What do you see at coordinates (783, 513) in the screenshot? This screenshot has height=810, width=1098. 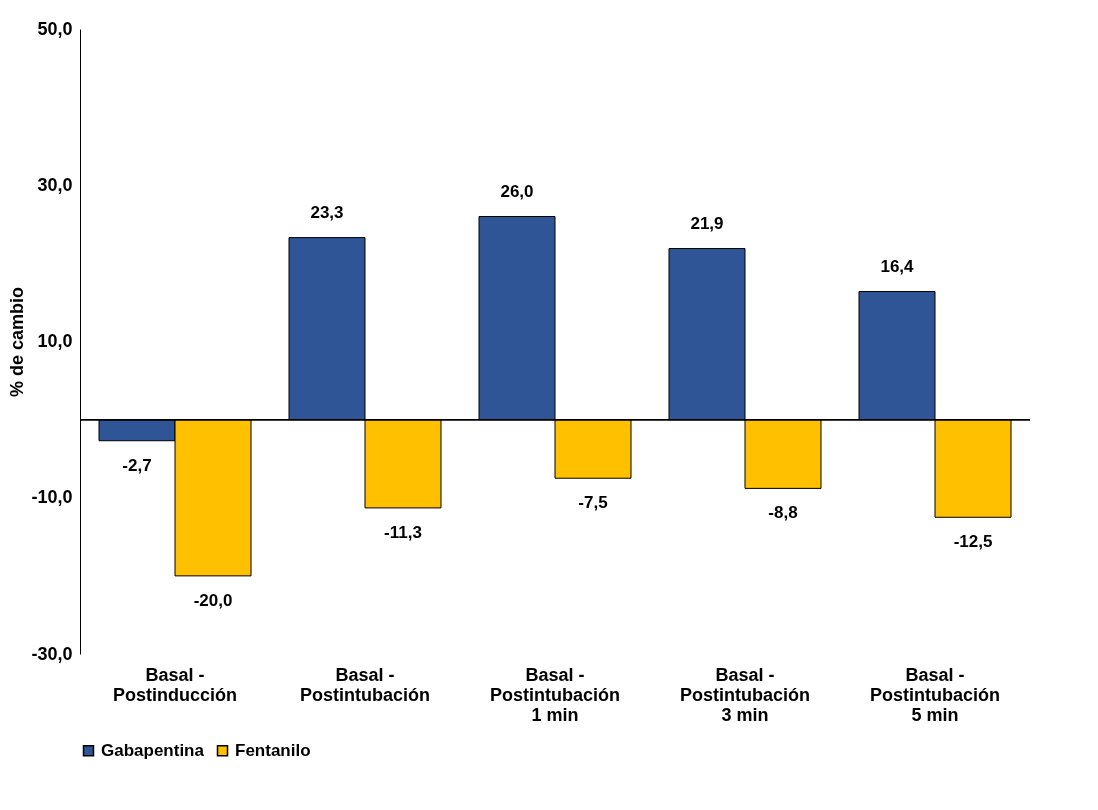 I see `data-label: -8,8` at bounding box center [783, 513].